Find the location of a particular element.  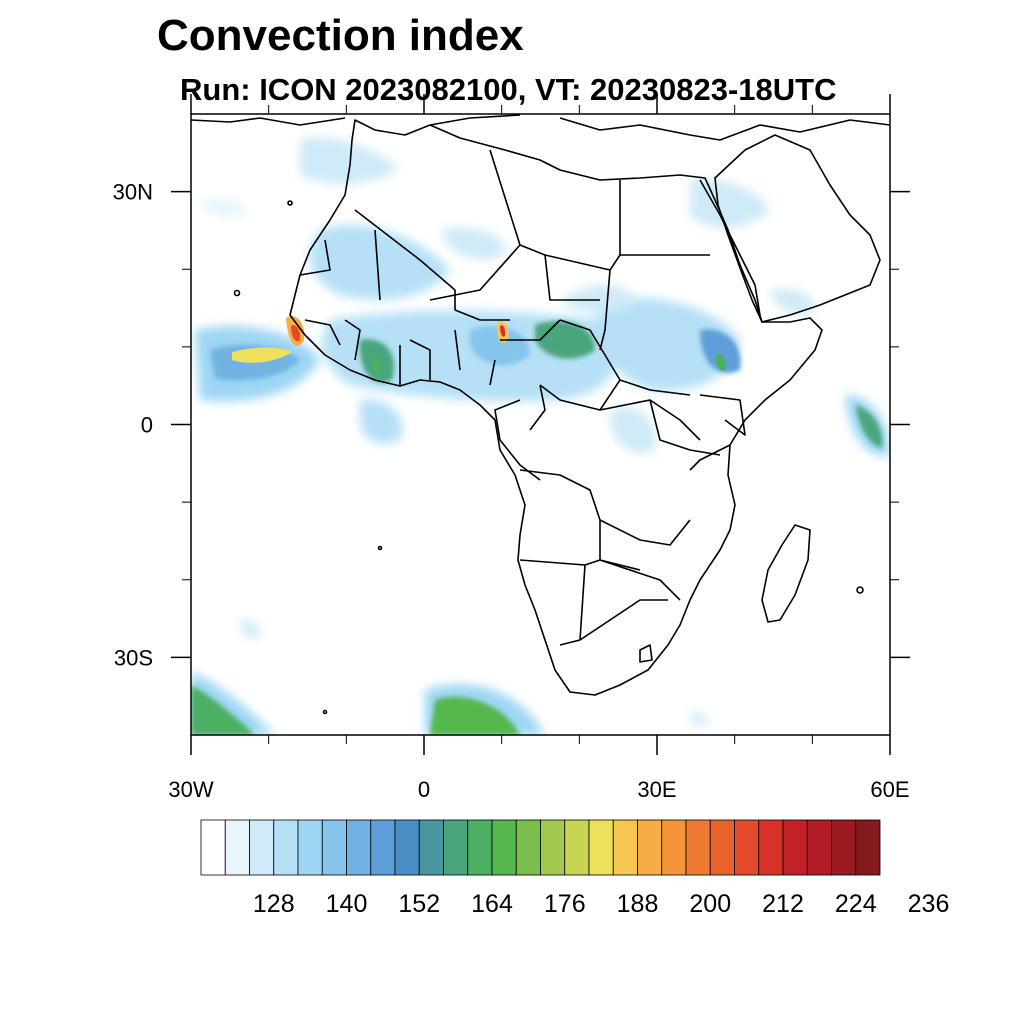

y-tick-label: 30N is located at coordinates (133, 192).